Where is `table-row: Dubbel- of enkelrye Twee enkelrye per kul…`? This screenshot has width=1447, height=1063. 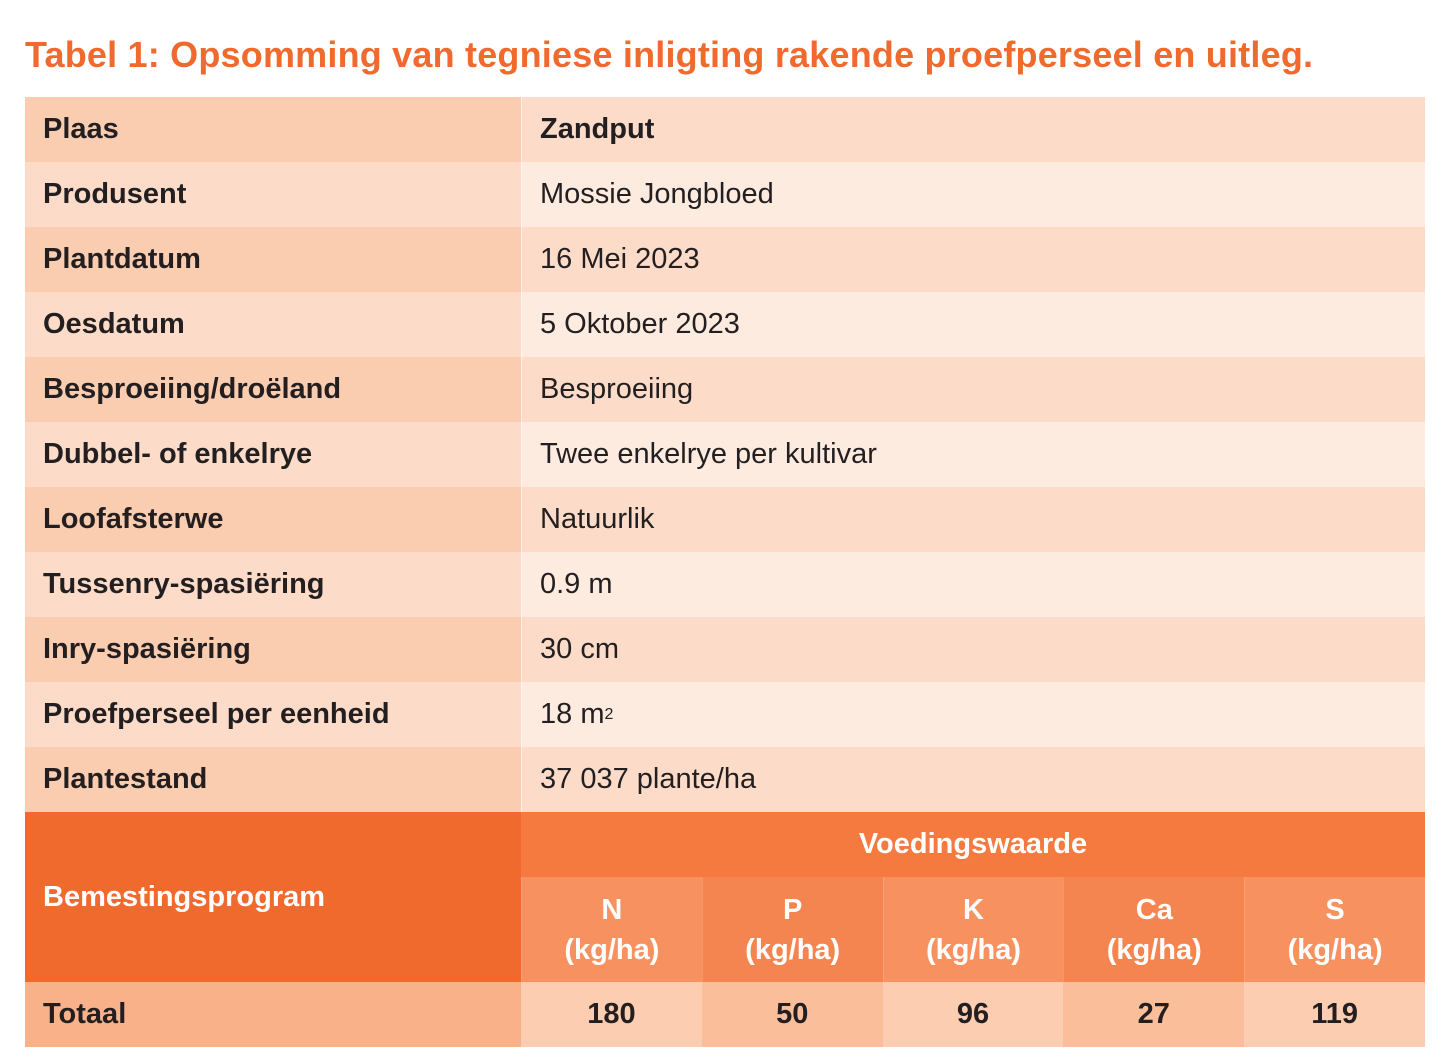
table-row: Dubbel- of enkelrye Twee enkelrye per kul… is located at coordinates (725, 454).